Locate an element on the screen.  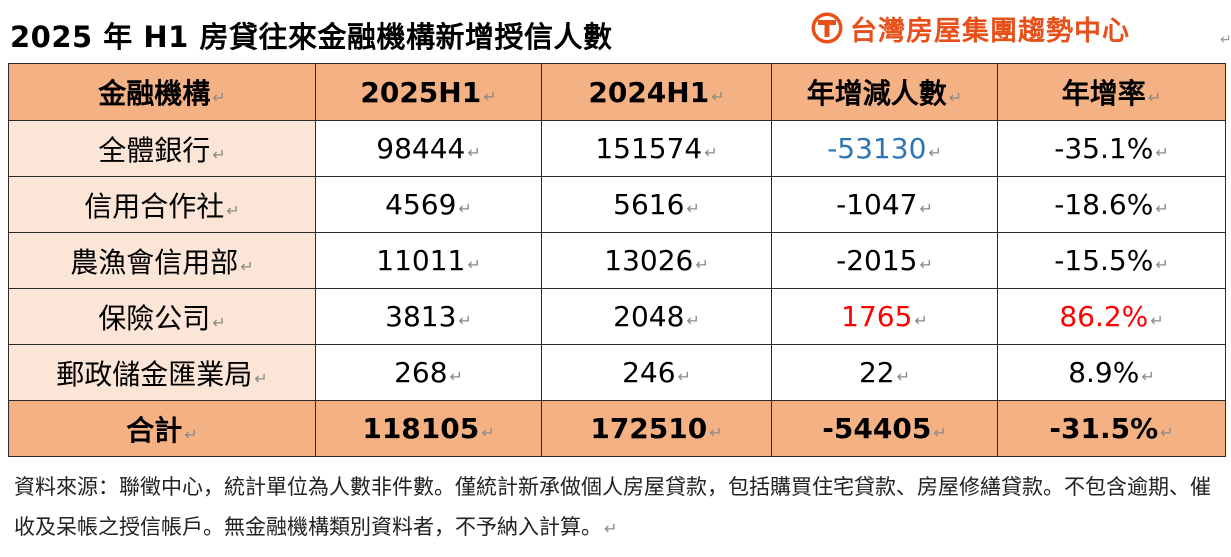
cell-2025h1: 98444 ↵ is located at coordinates (428, 148).